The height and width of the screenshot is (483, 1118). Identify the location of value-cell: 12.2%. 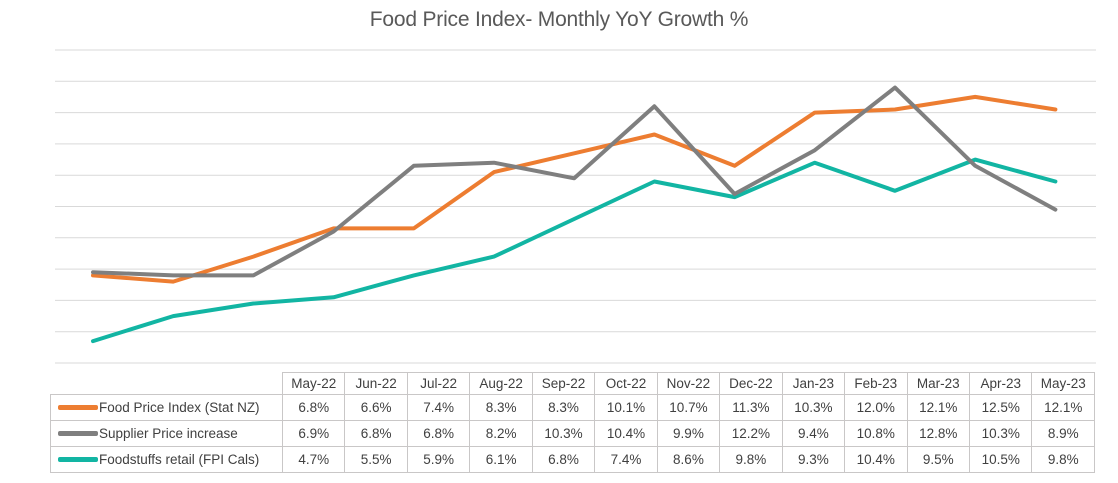
(751, 433).